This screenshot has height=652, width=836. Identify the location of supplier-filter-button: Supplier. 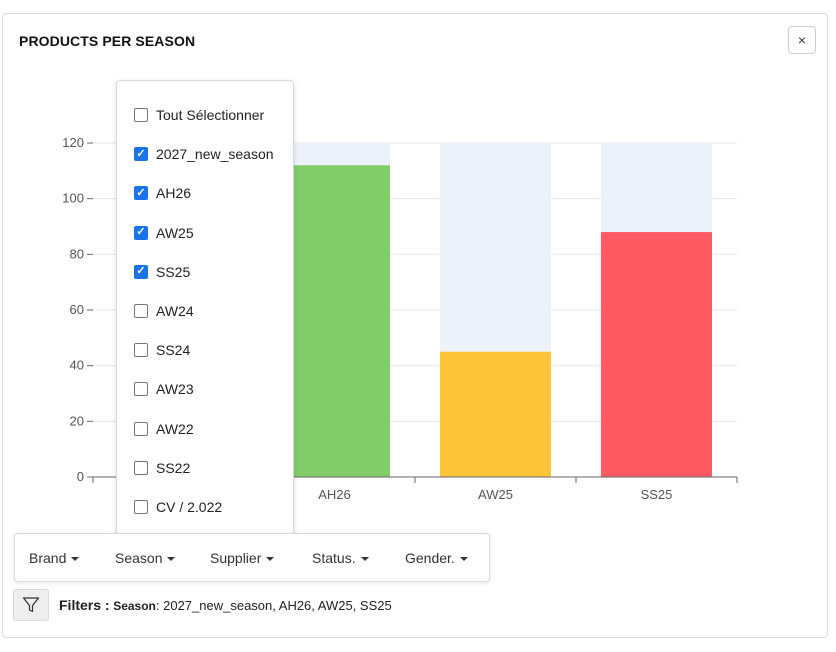
(242, 558).